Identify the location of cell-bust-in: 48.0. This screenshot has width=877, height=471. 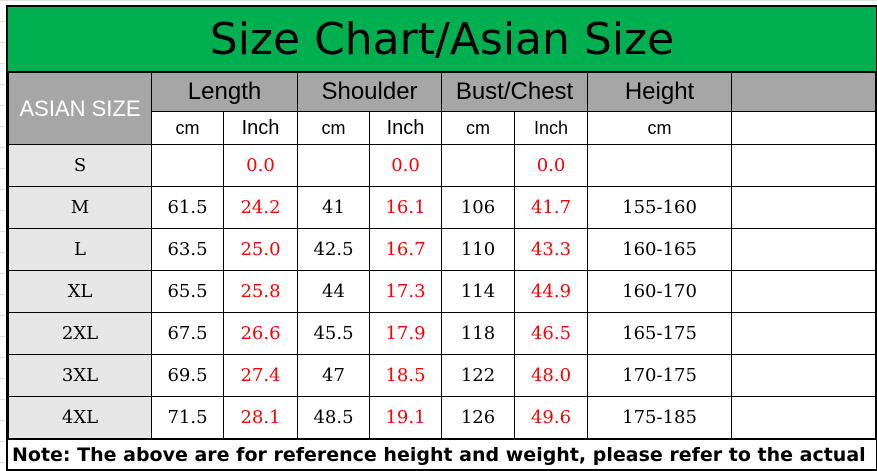
(551, 375).